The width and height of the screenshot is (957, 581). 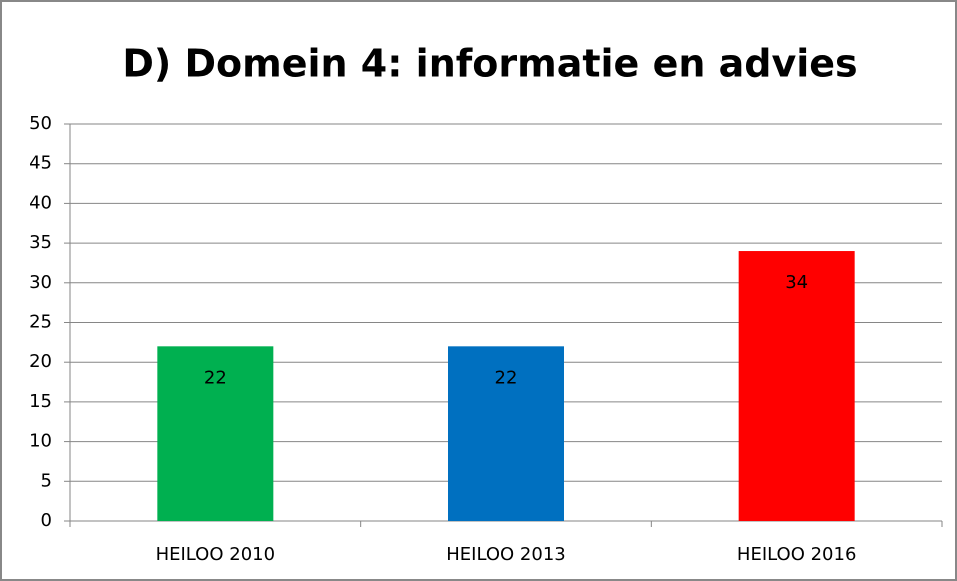 What do you see at coordinates (215, 554) in the screenshot?
I see `x-tick-label: HEILOO 2010` at bounding box center [215, 554].